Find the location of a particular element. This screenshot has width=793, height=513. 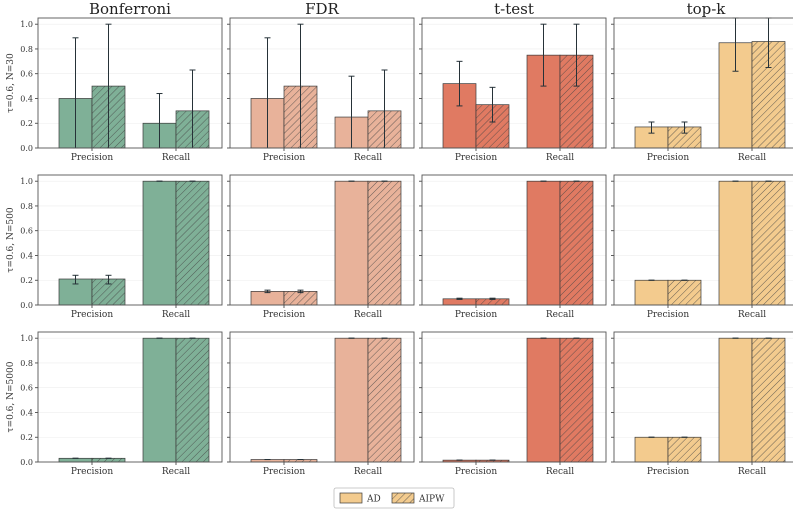

row-label: τ=0.6, N=30 is located at coordinates (11, 83).